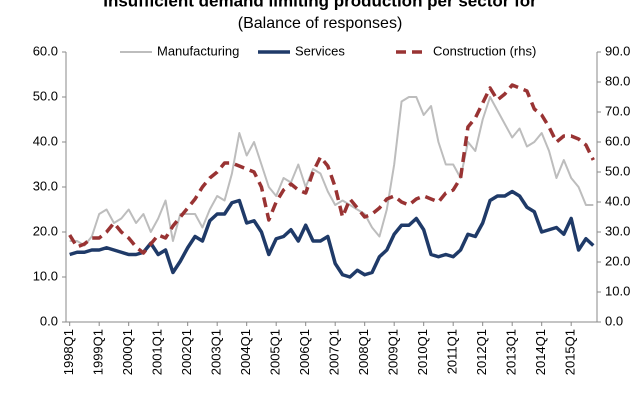 The width and height of the screenshot is (641, 412). I want to click on x-tick-label: 2006Q1, so click(304, 352).